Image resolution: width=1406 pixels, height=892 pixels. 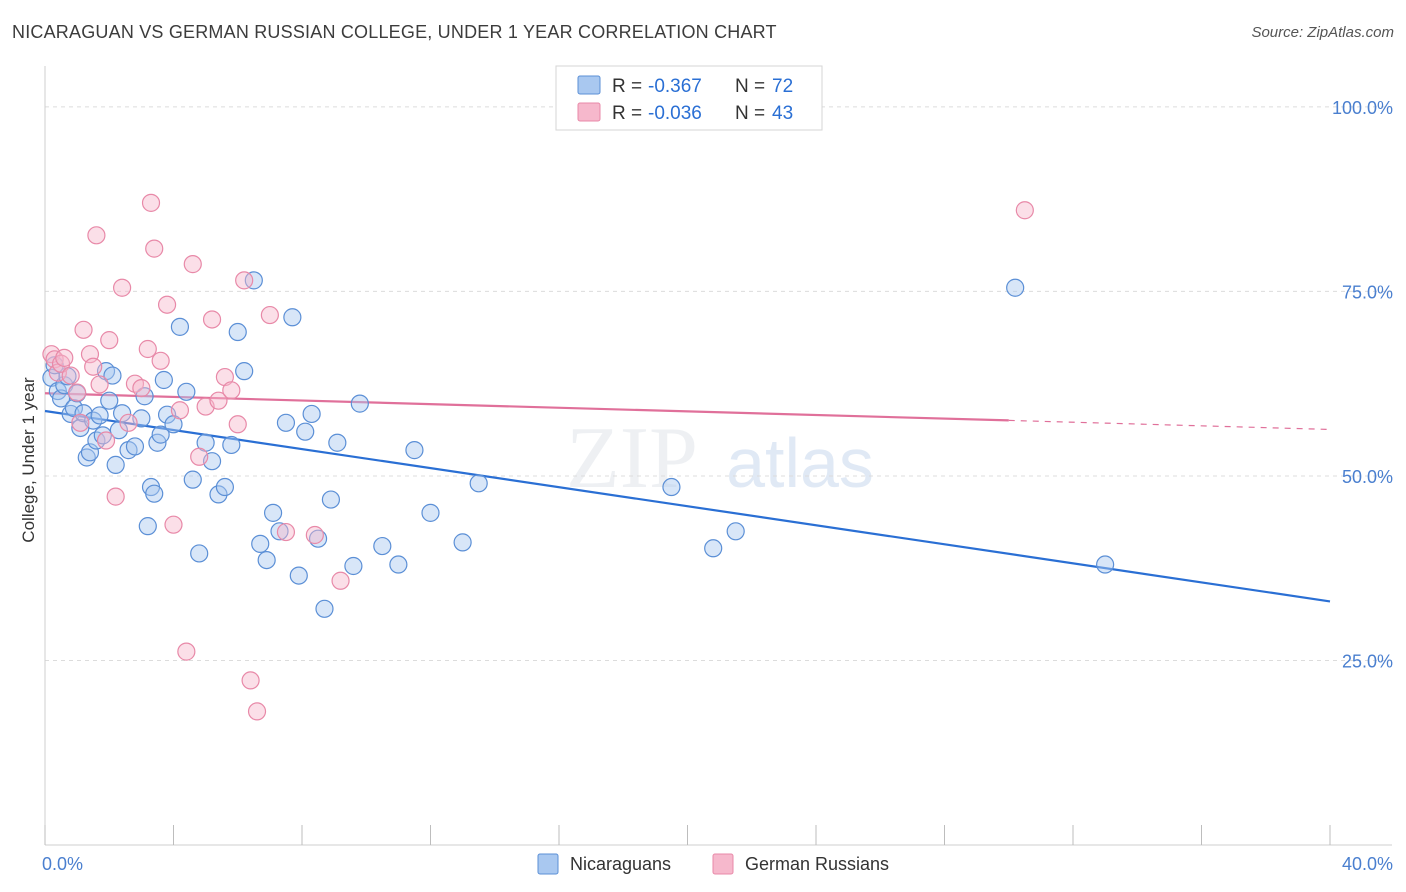 I want to click on y-tick-label: 25.0%, so click(x=1367, y=661).